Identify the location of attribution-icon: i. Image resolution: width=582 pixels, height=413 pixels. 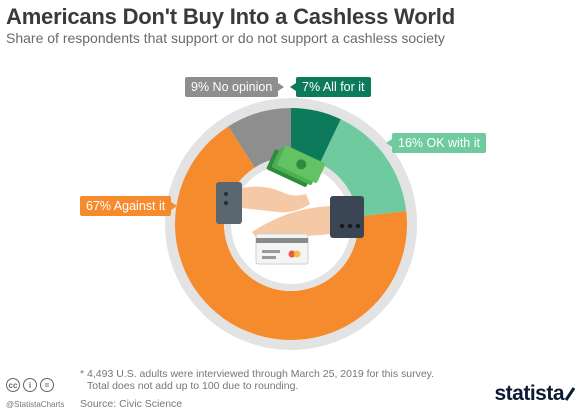
(30, 385).